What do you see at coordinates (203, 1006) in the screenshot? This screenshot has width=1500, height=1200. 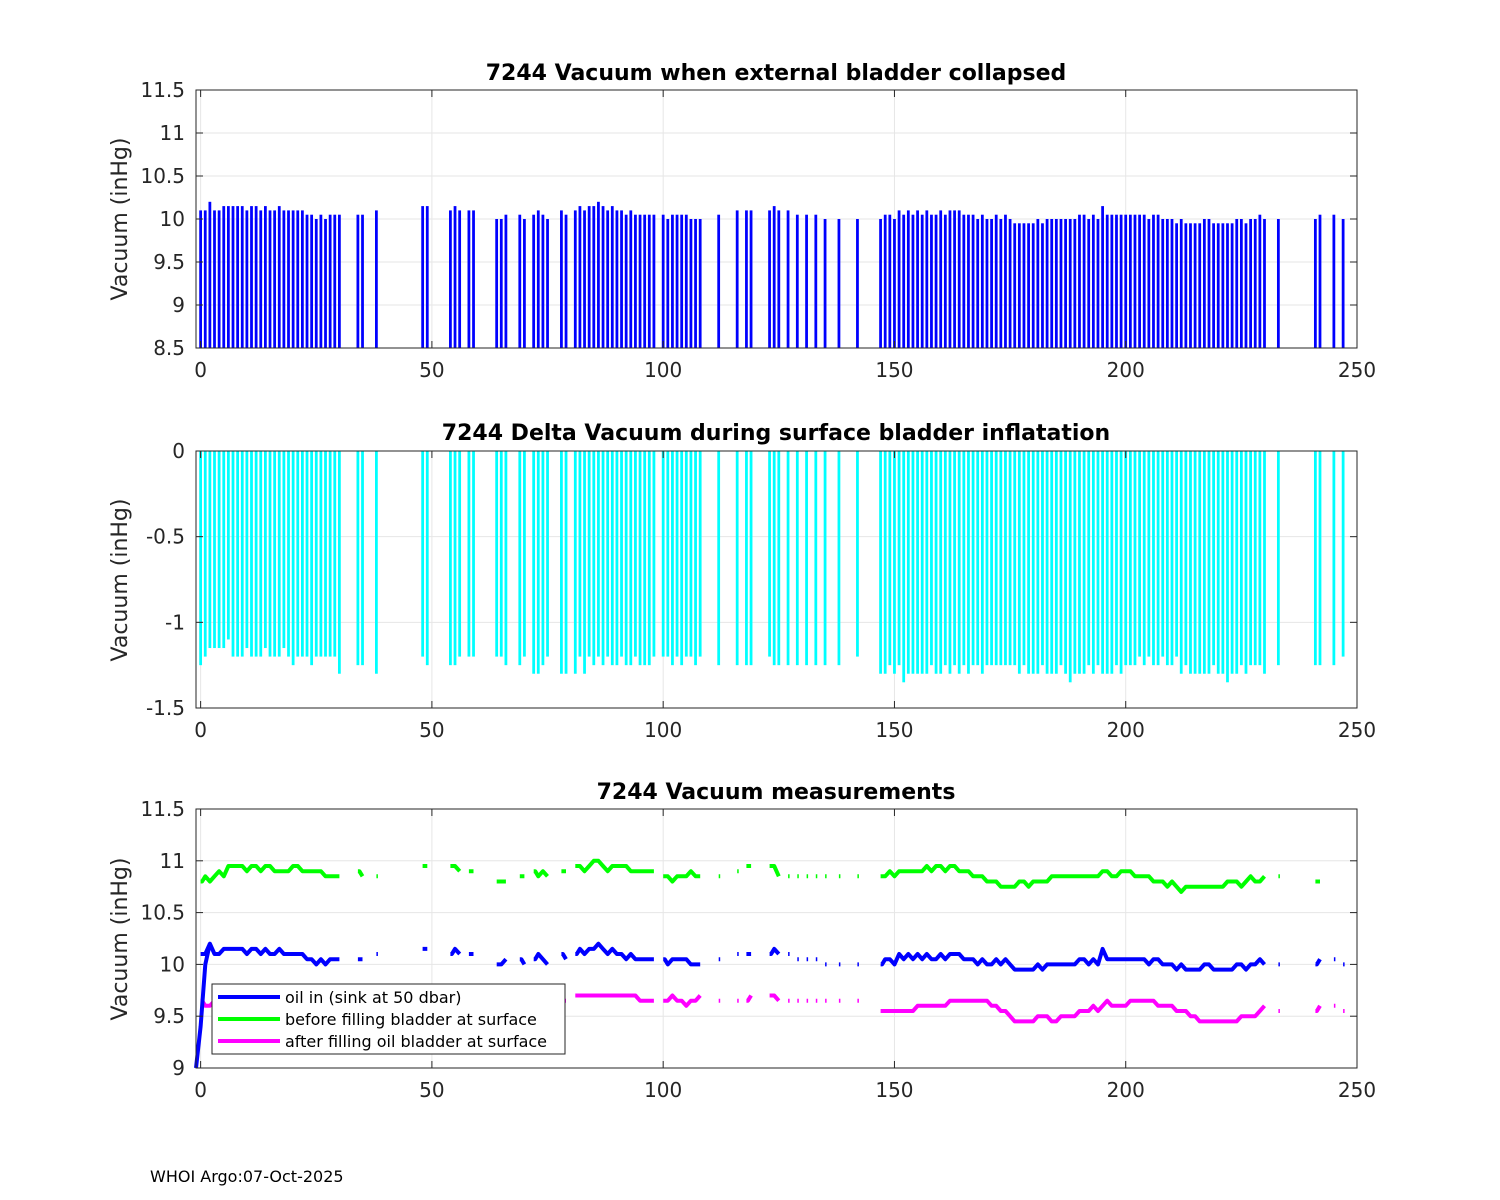 I see `series-oil-in-start` at bounding box center [203, 1006].